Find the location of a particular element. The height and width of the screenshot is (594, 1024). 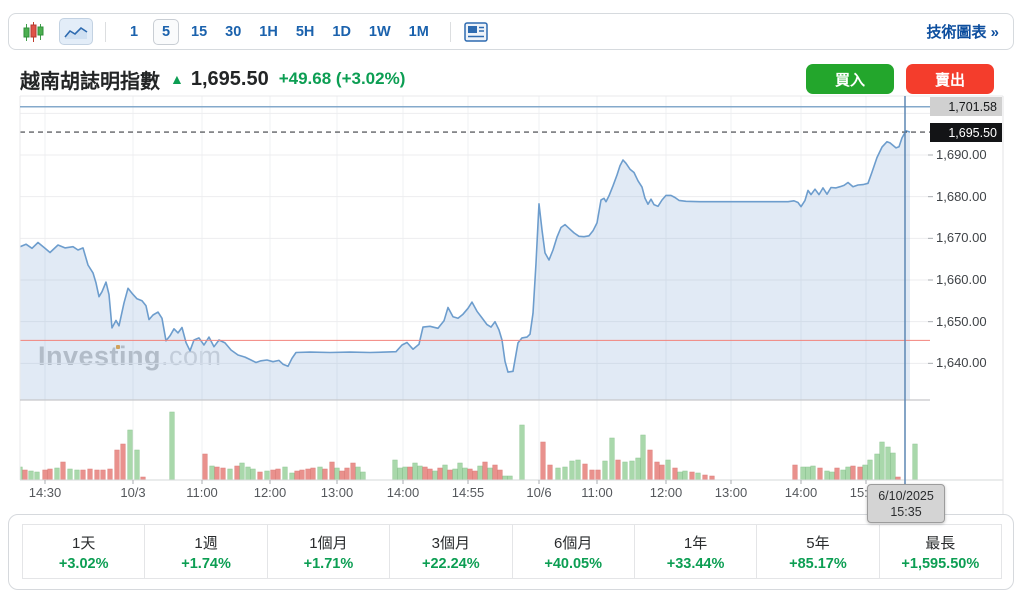

period-label: 1個月 is located at coordinates (328, 543).